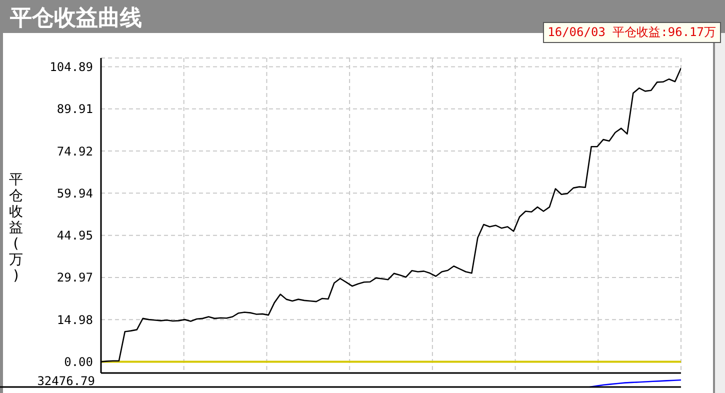 The width and height of the screenshot is (725, 393). I want to click on y-tick-label: 14.98, so click(74, 319).